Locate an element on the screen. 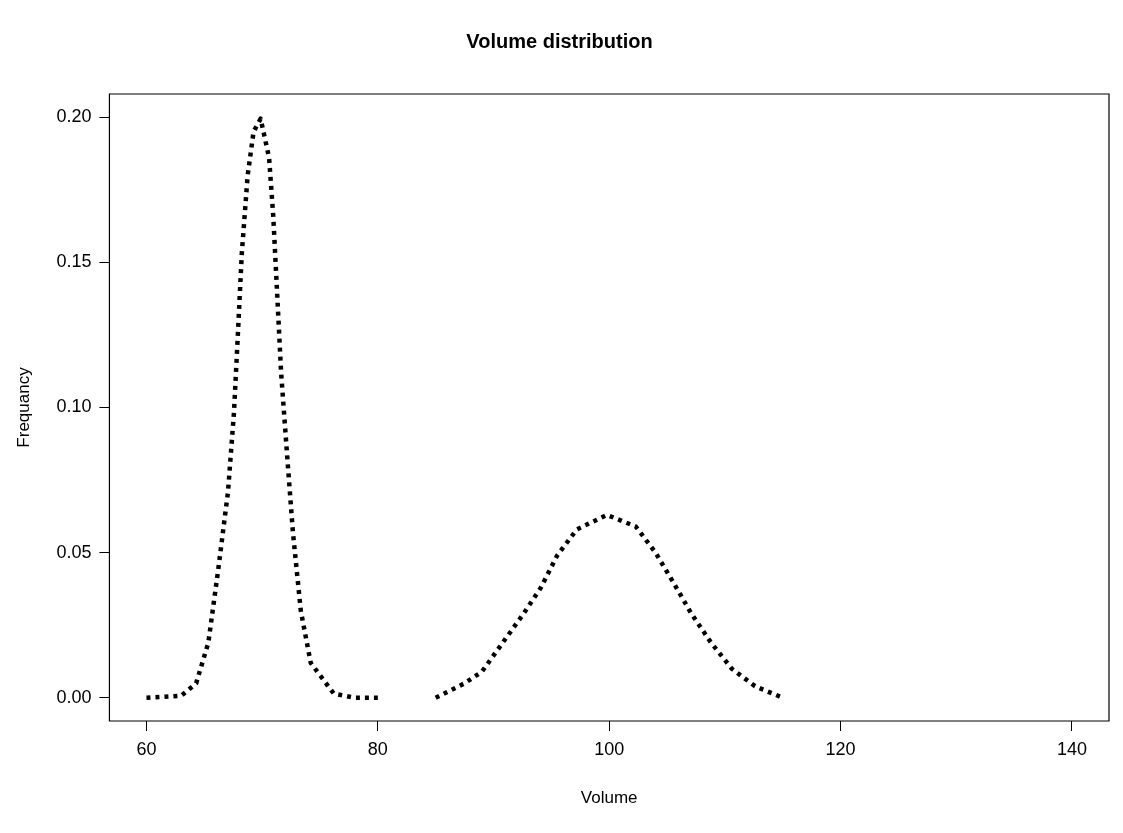  y-tick-label: 0.20 is located at coordinates (74, 116).